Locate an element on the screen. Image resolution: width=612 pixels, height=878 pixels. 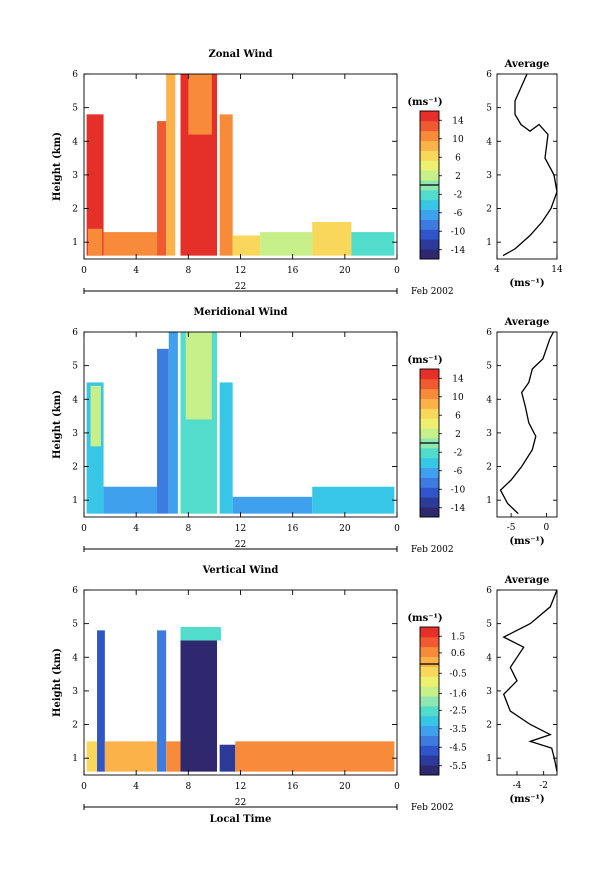
x-axis-label: Local Time is located at coordinates (241, 819).